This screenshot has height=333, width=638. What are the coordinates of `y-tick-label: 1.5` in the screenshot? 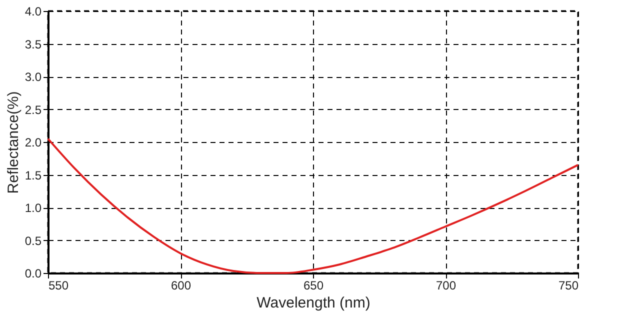 It's located at (33, 175).